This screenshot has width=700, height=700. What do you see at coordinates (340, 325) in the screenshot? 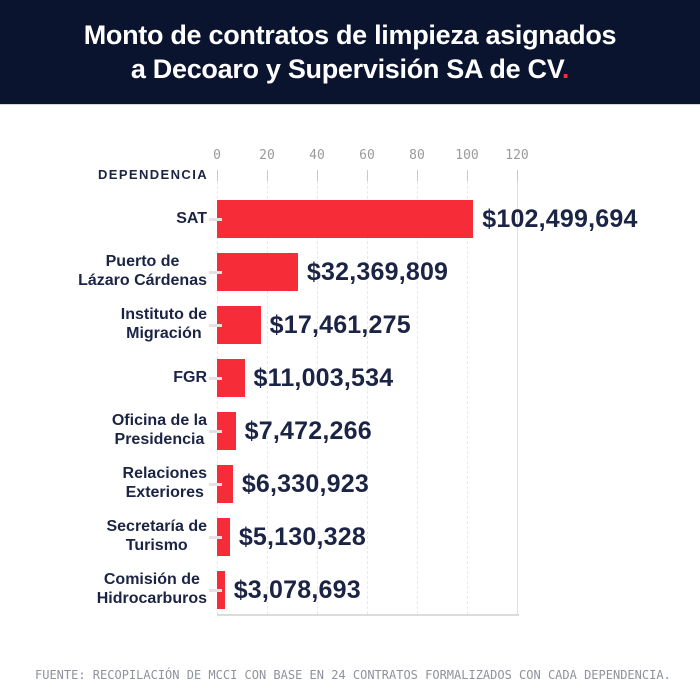
I see `value-label: $17,461,275` at bounding box center [340, 325].